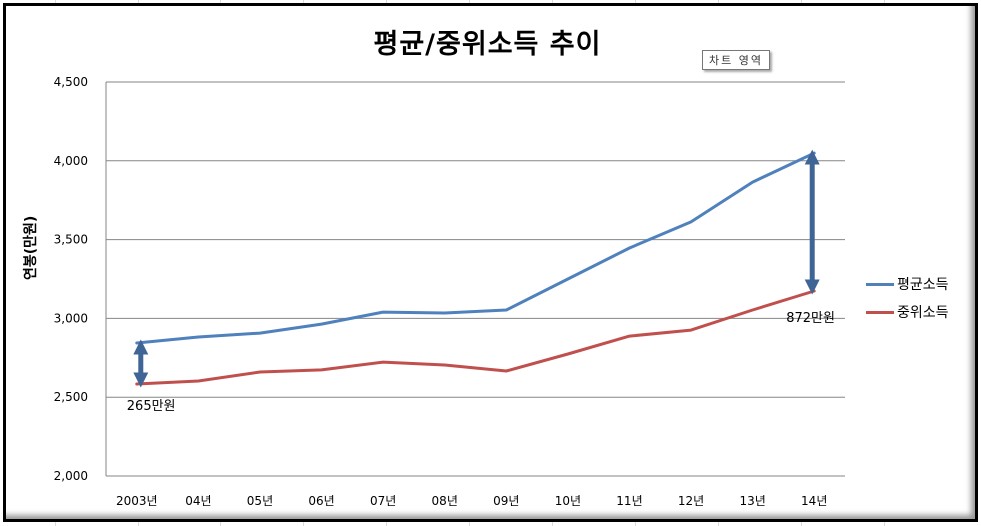  Describe the element at coordinates (151, 406) in the screenshot. I see `gap-label: 265만원` at that location.